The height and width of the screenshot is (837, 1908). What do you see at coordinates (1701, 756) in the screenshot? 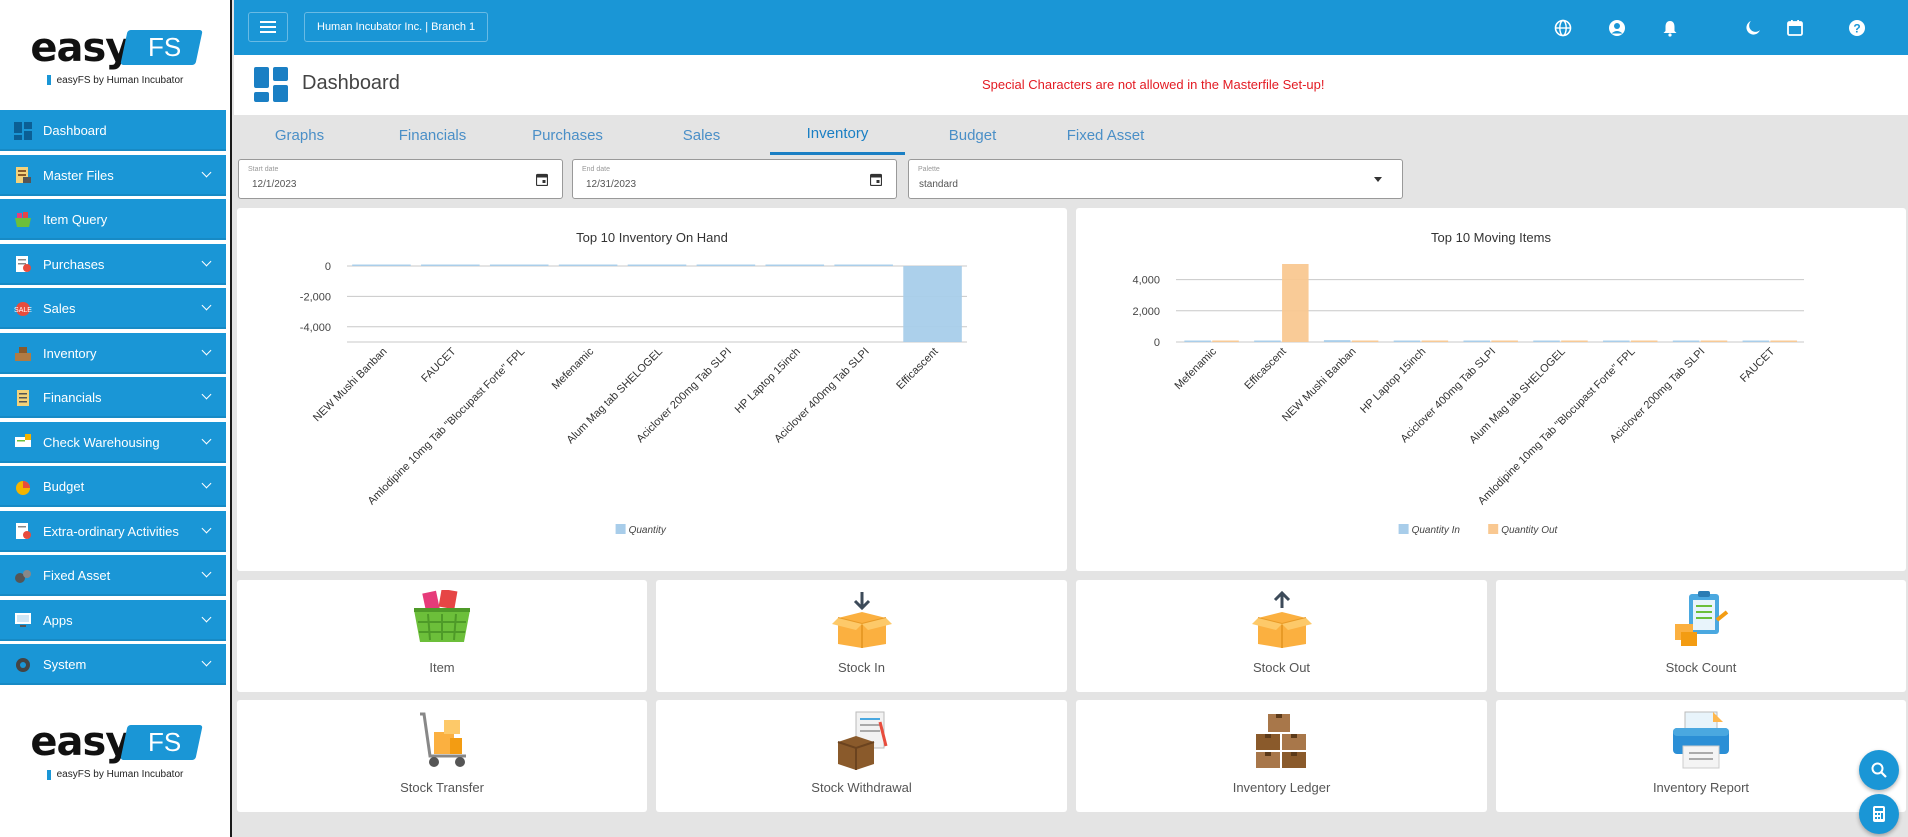
I see `tile-inventory-report: Inventory Report` at bounding box center [1701, 756].